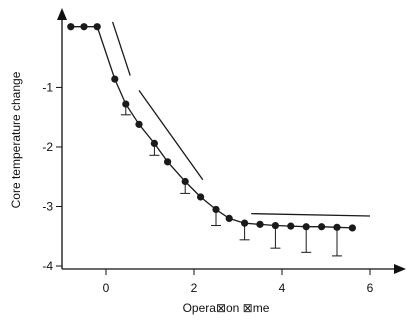 This screenshot has width=407, height=325. I want to click on y-ticks: -1 -2 -3 -4, so click(52, 176).